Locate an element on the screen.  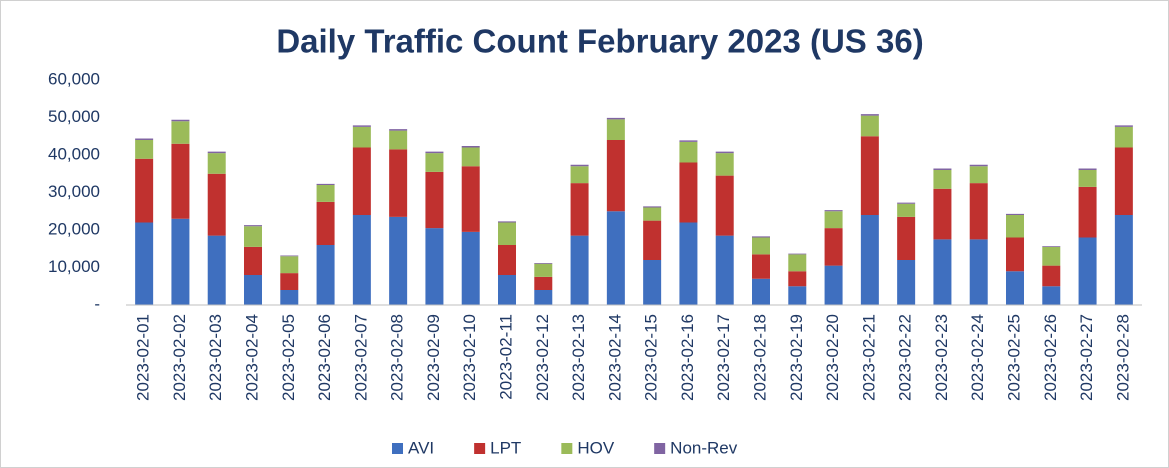
x-tick-label: 2023-02-26 is located at coordinates (1050, 357).